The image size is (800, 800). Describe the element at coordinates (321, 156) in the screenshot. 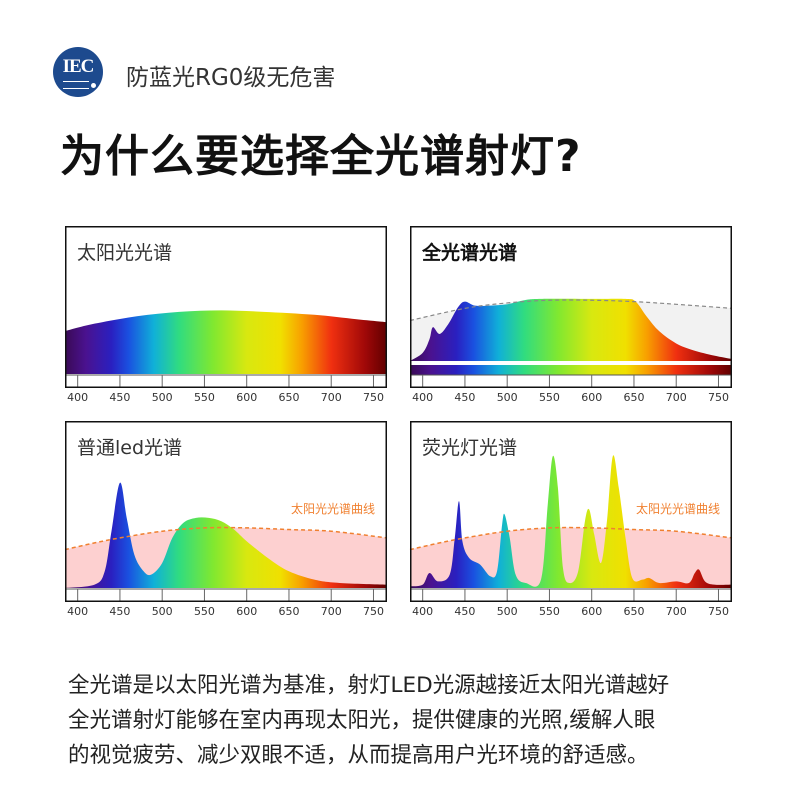

I see `headline: 为什么要选择全光谱射灯?` at that location.